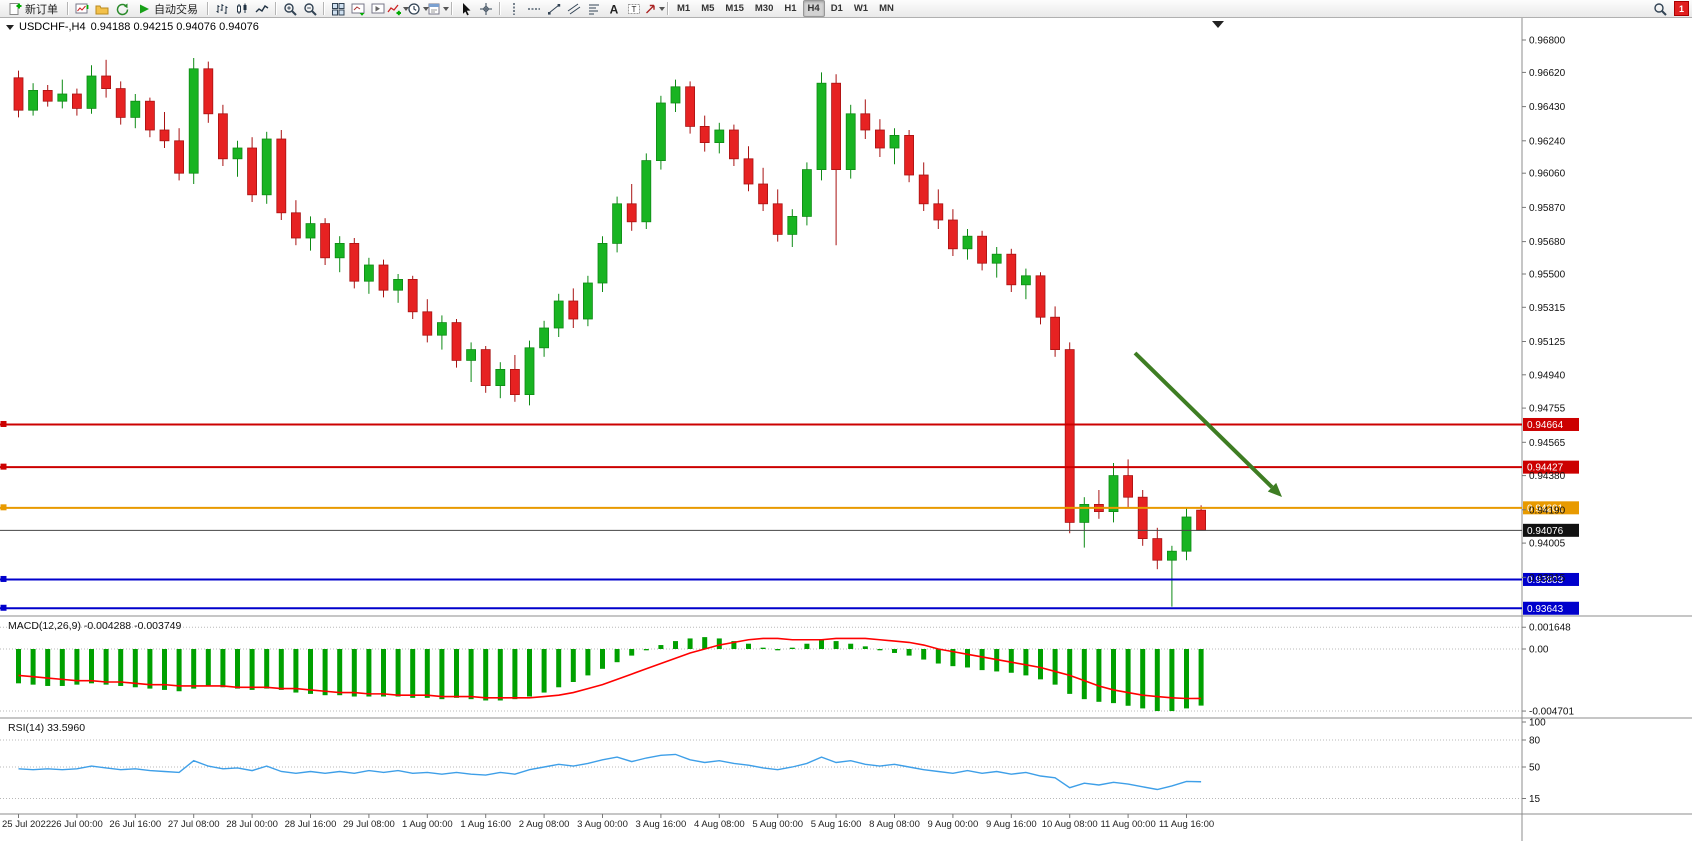  I want to click on channel-button, so click(573, 9).